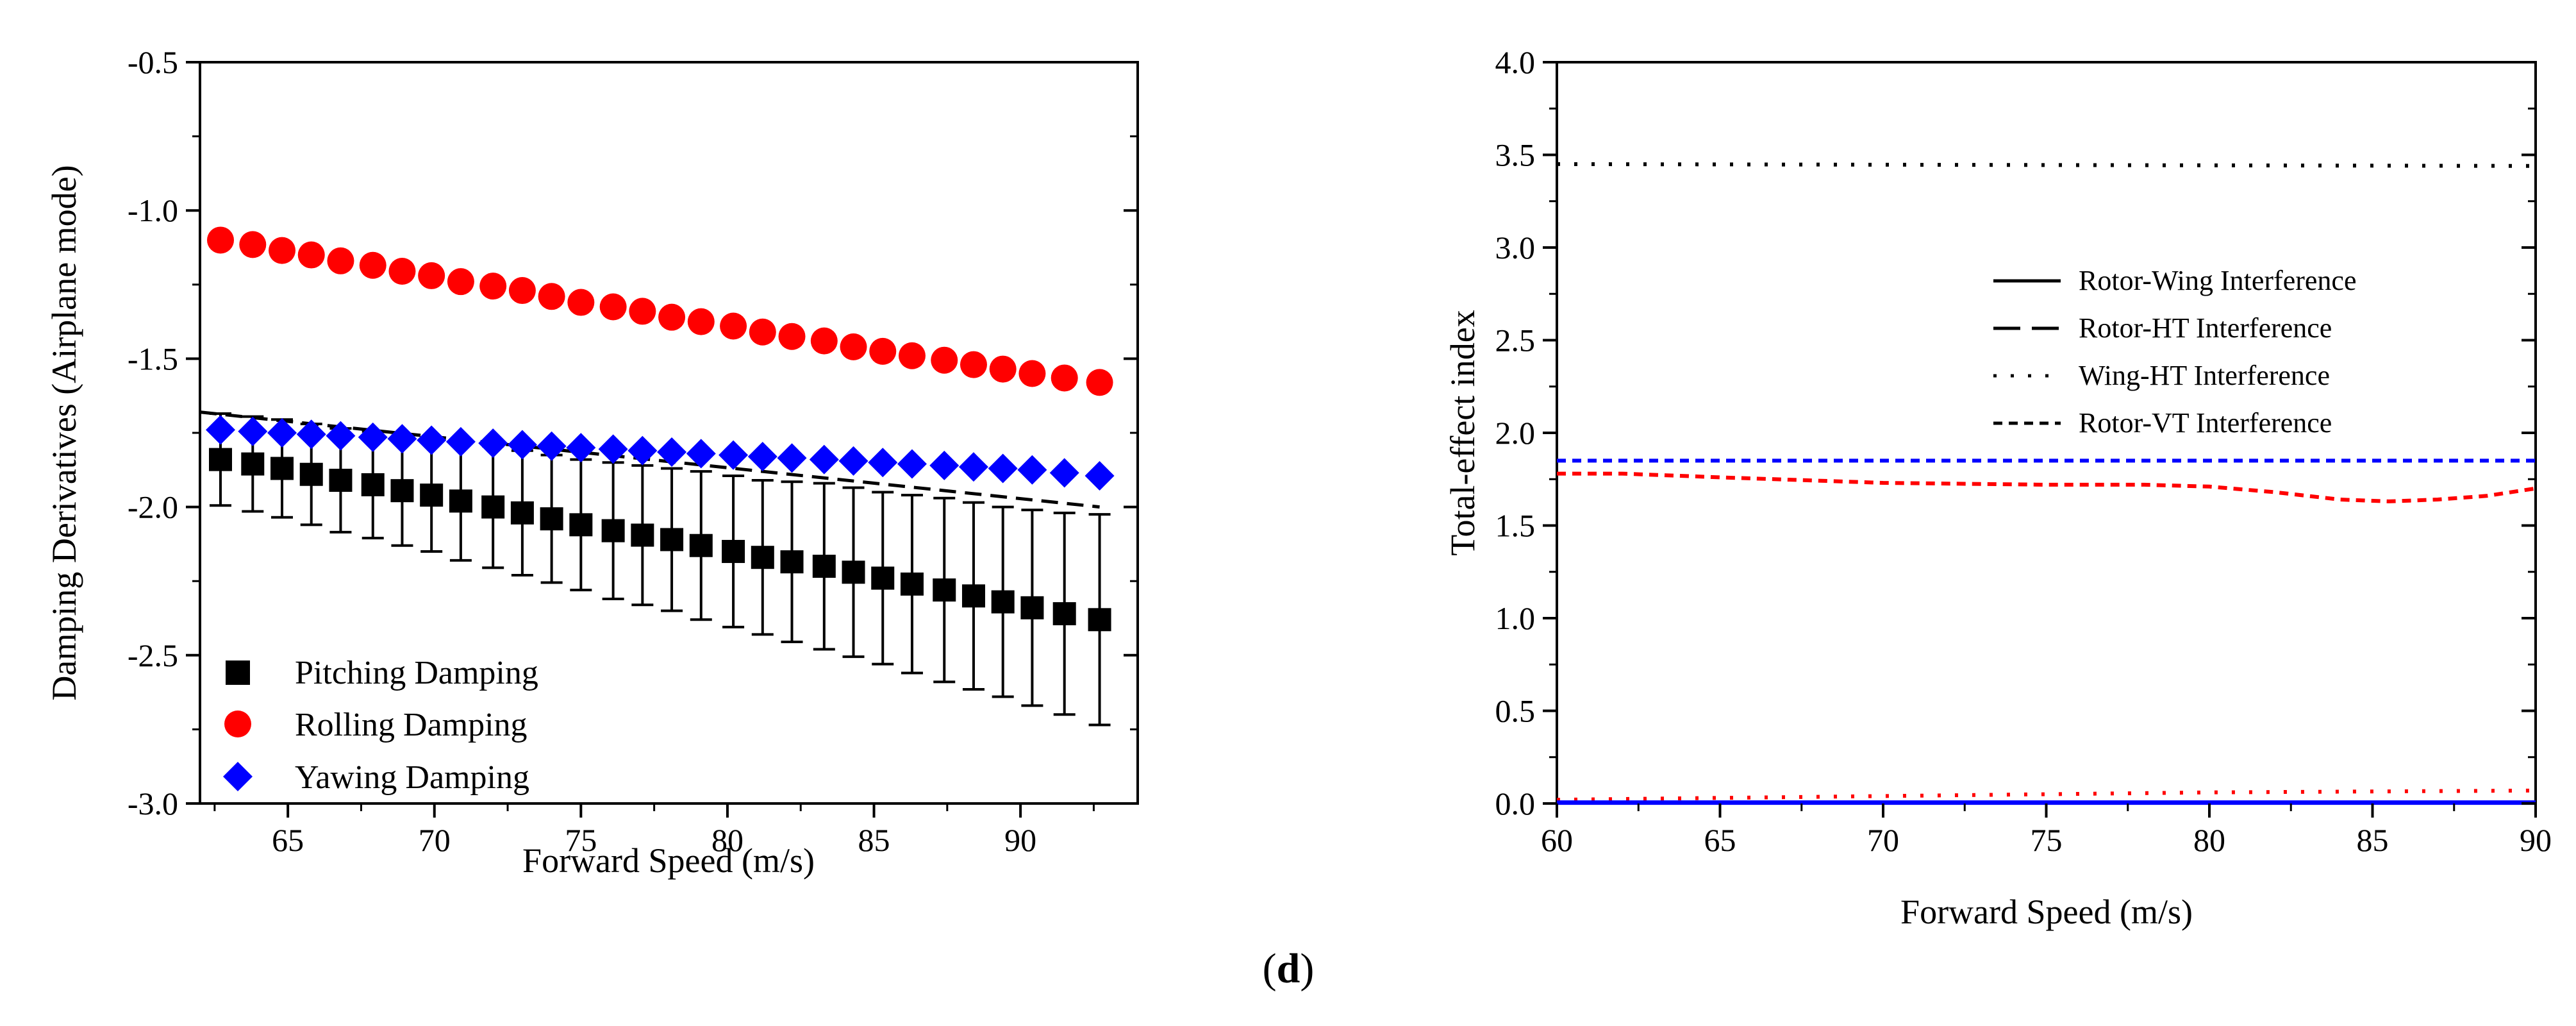  What do you see at coordinates (1515, 155) in the screenshot?
I see `right-y-tick-label: 3.5` at bounding box center [1515, 155].